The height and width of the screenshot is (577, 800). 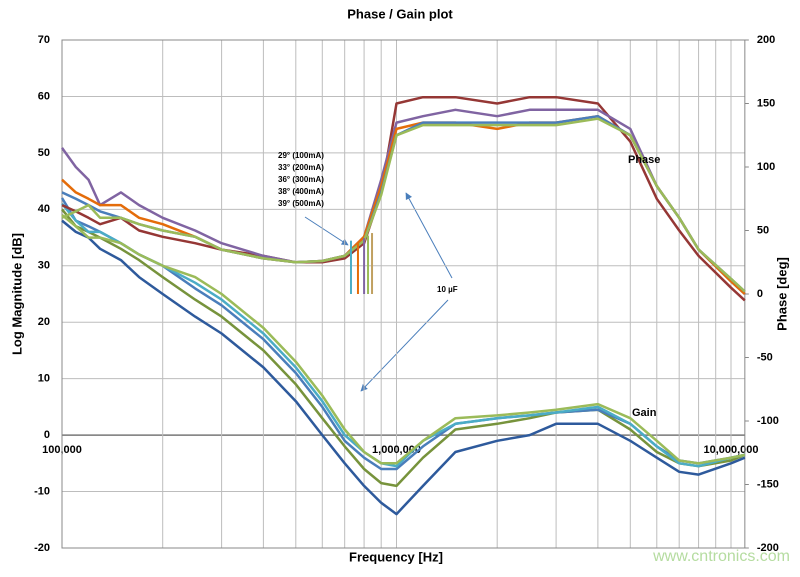 What do you see at coordinates (44, 379) in the screenshot?
I see `y-tick-label: 10` at bounding box center [44, 379].